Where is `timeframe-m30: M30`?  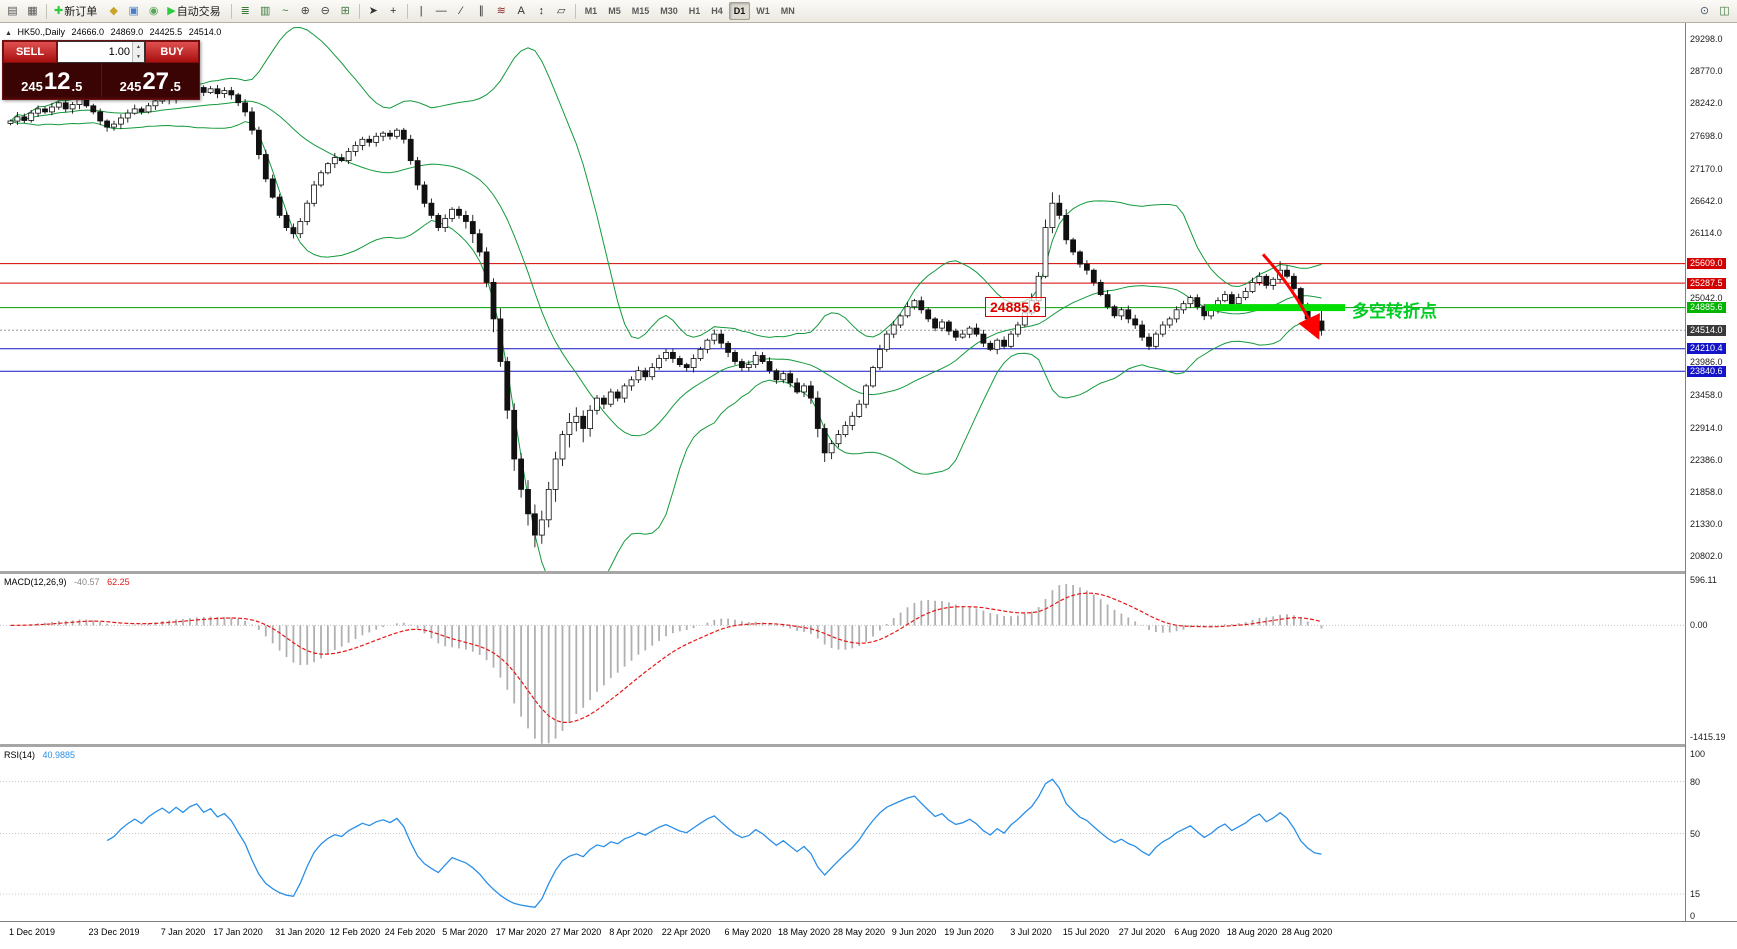 timeframe-m30: M30 is located at coordinates (669, 11).